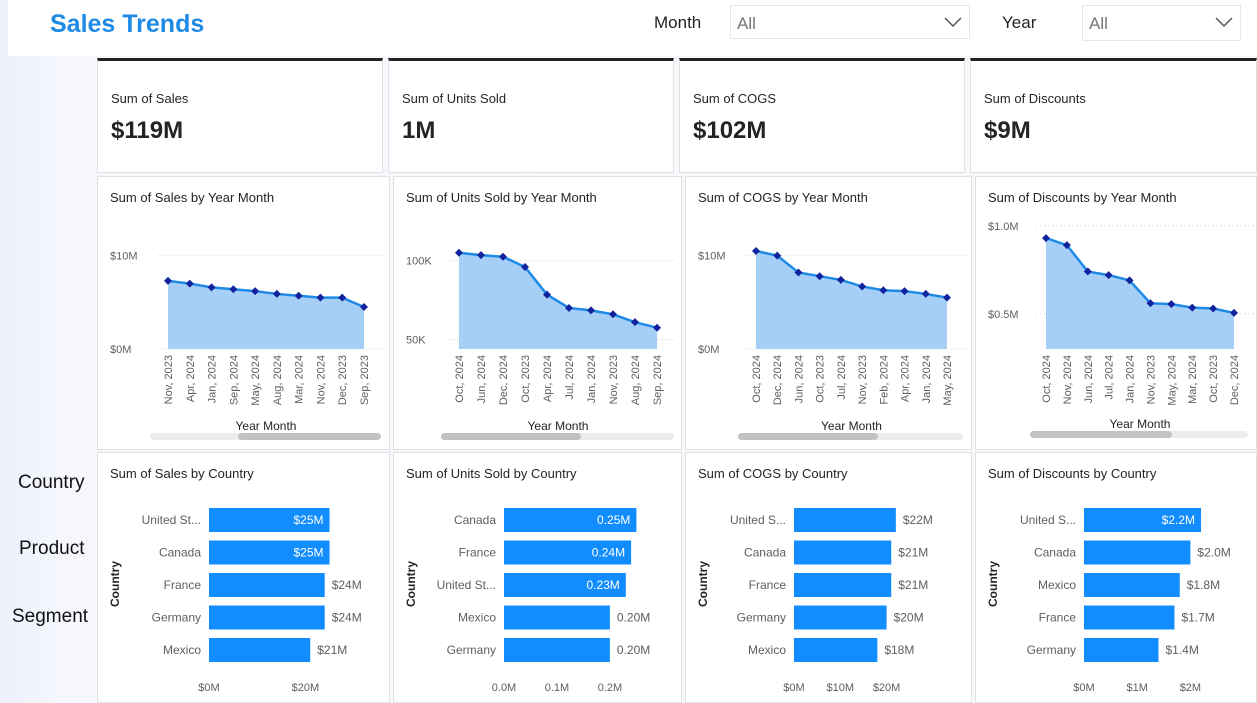  What do you see at coordinates (783, 197) in the screenshot?
I see `chart-title: Sum of COGS by Year Month` at bounding box center [783, 197].